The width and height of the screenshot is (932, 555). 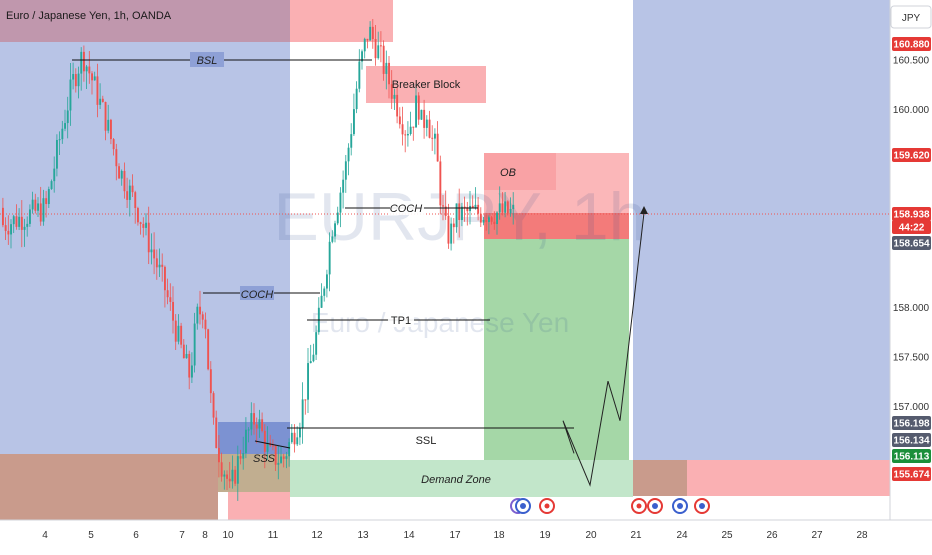 What do you see at coordinates (228, 535) in the screenshot?
I see `x-tick-label: 10` at bounding box center [228, 535].